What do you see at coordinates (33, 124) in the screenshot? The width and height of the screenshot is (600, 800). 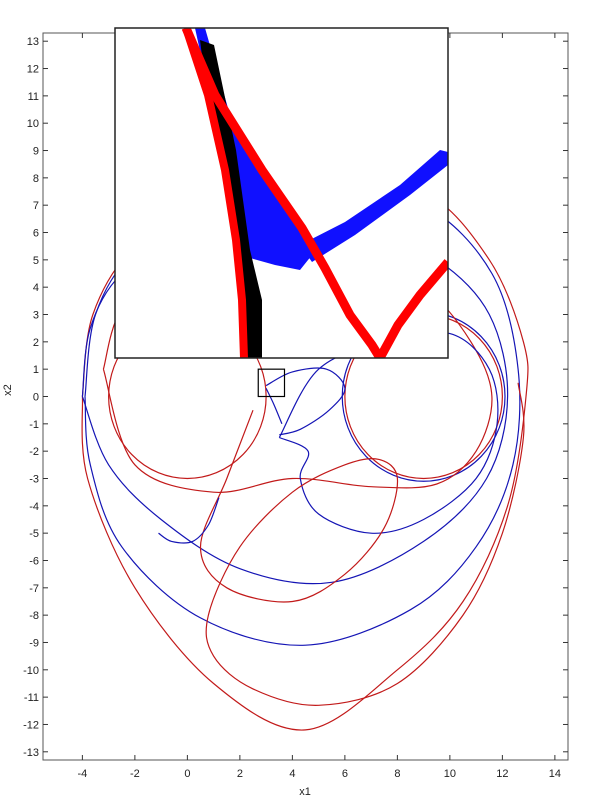 I see `y-tick-label: 10` at bounding box center [33, 124].